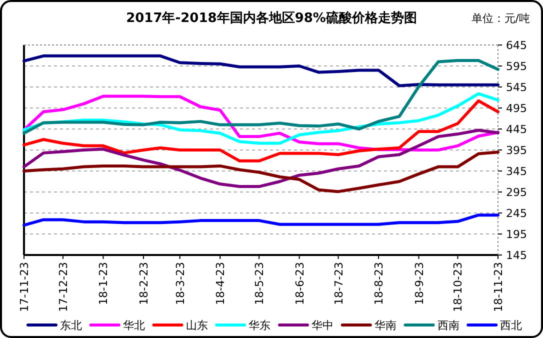 The width and height of the screenshot is (543, 338). I want to click on x-tick-label: 18-4-23, so click(221, 283).